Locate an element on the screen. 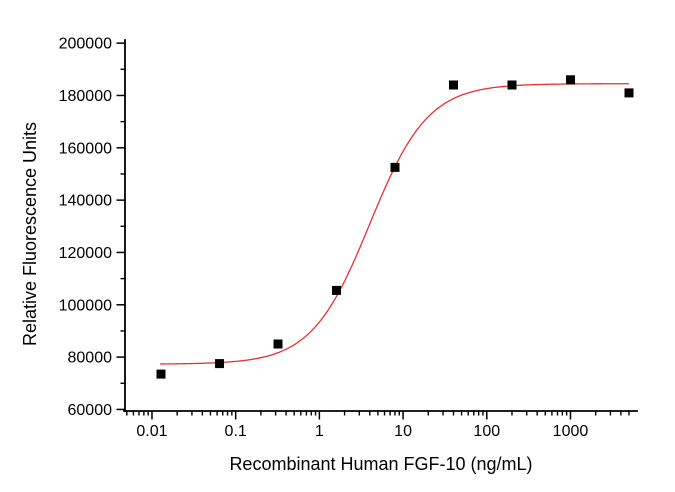 This screenshot has width=675, height=492. x-tick-label: 0.01 is located at coordinates (151, 431).